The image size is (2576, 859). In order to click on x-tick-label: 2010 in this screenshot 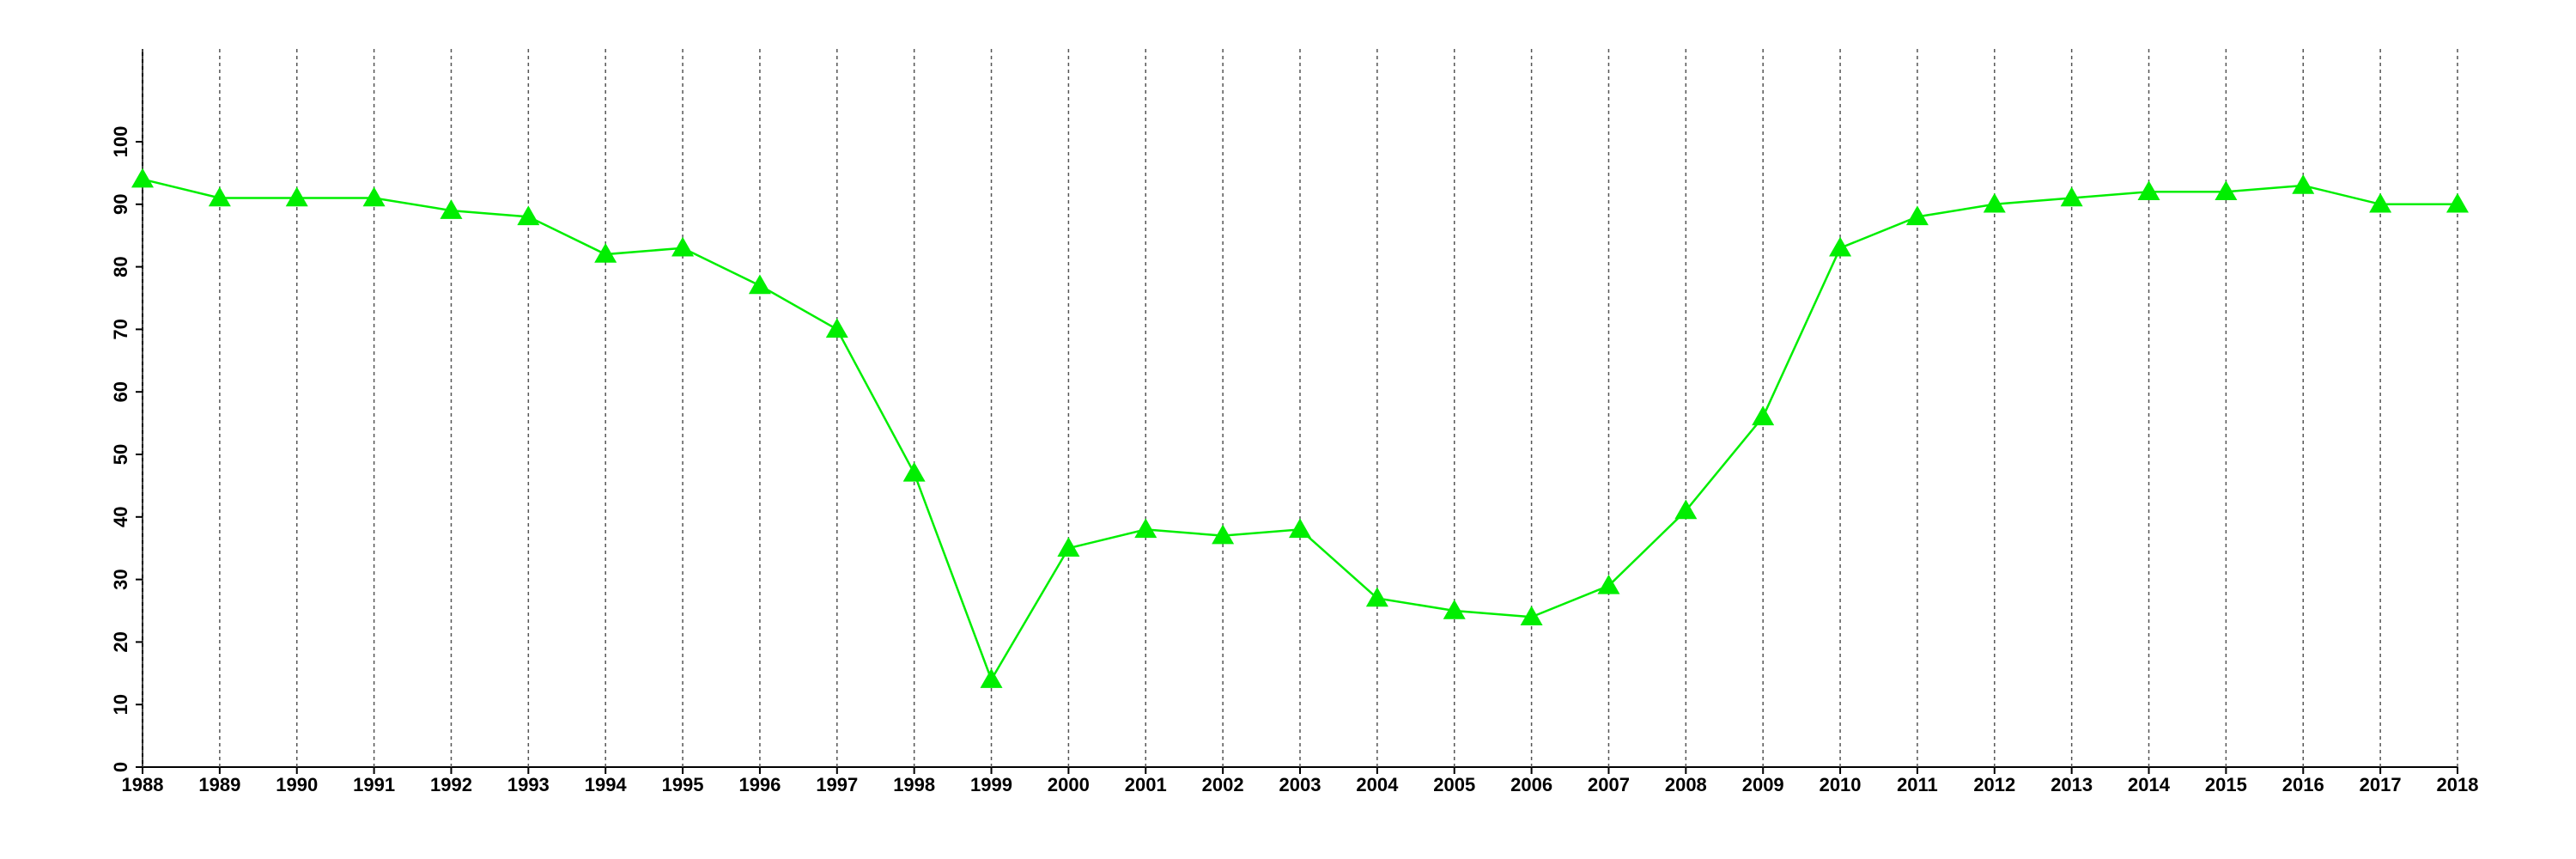, I will do `click(1841, 784)`.